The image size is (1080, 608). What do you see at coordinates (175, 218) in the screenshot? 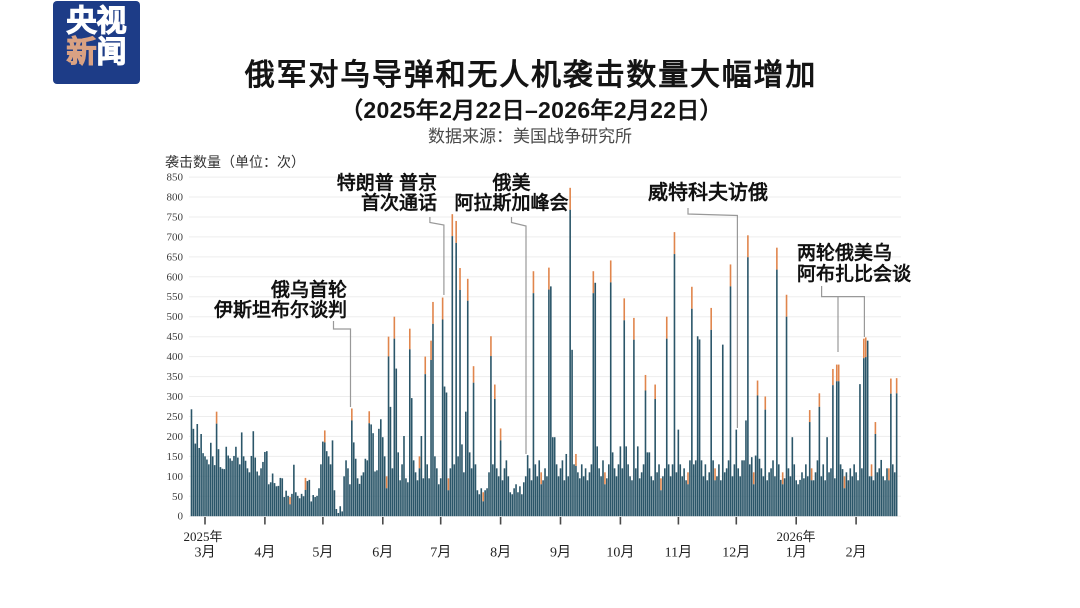
I see `svg-text: 750` at bounding box center [175, 218].